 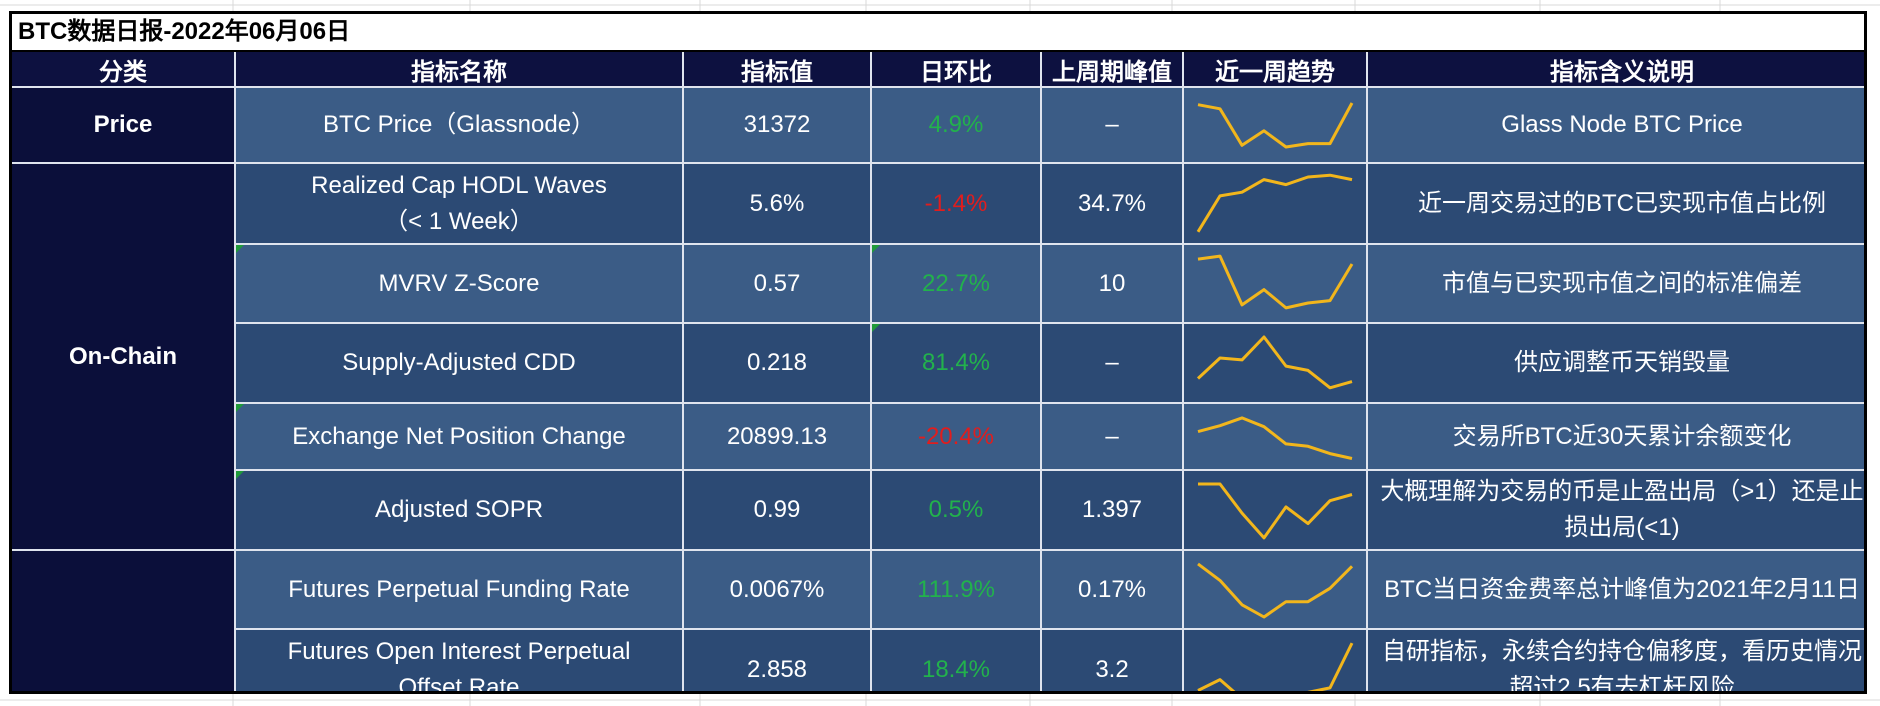 What do you see at coordinates (1616, 283) in the screenshot?
I see `description-cell: 市值与已实现市值之间的标准偏差` at bounding box center [1616, 283].